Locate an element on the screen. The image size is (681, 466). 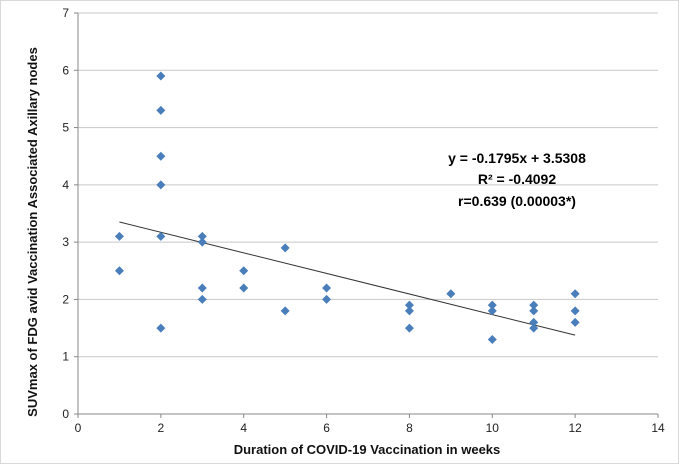
x-tick-label: 4 is located at coordinates (243, 428).